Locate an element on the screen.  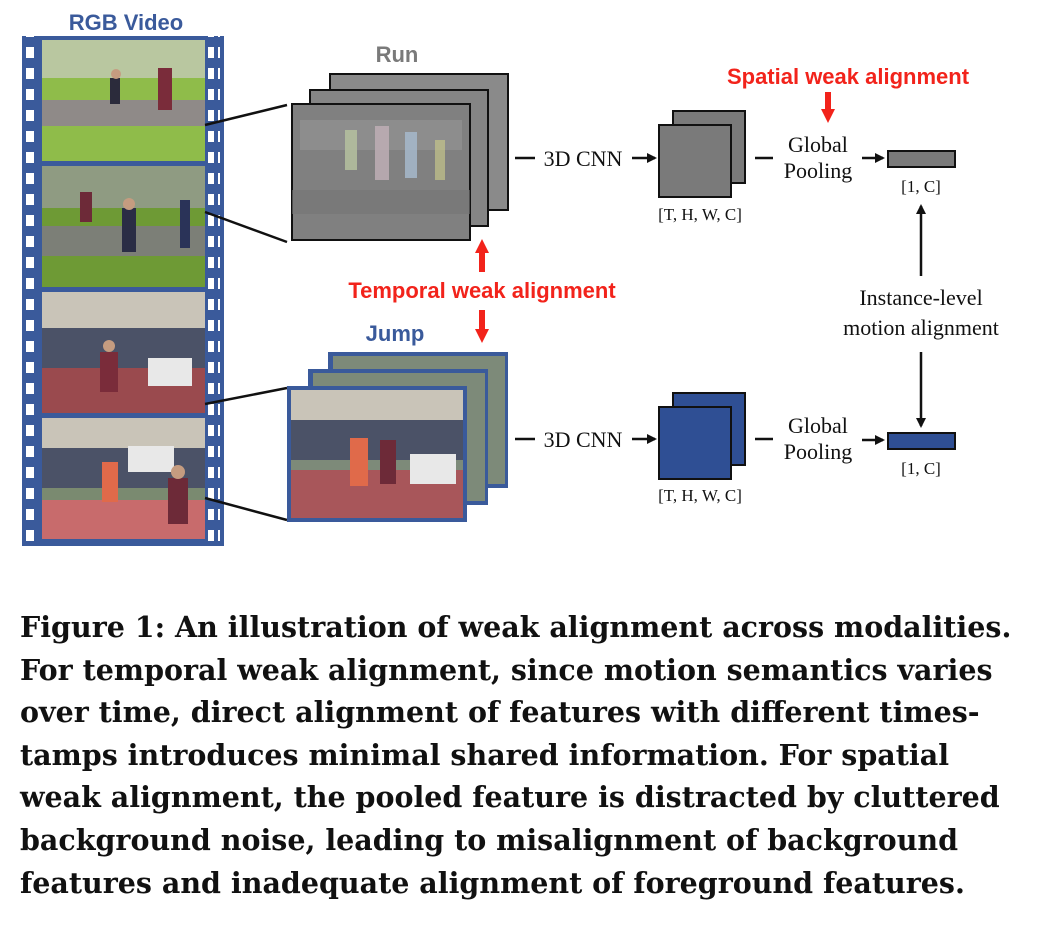
cnn-label-top: 3D CNN is located at coordinates (583, 158).